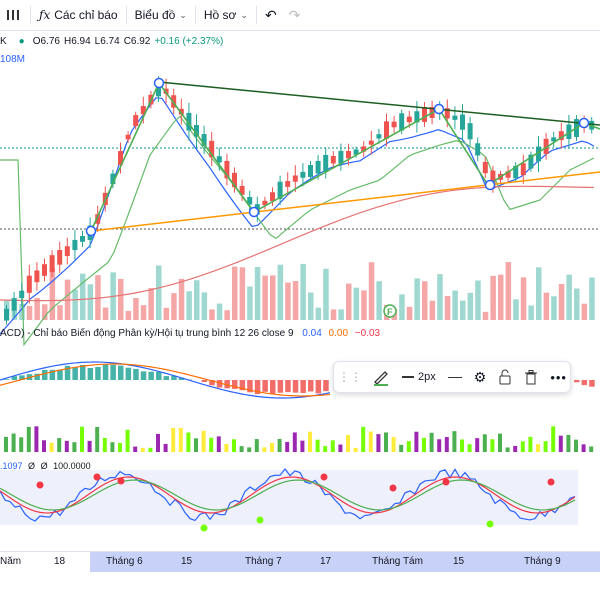  I want to click on delete-button, so click(531, 377).